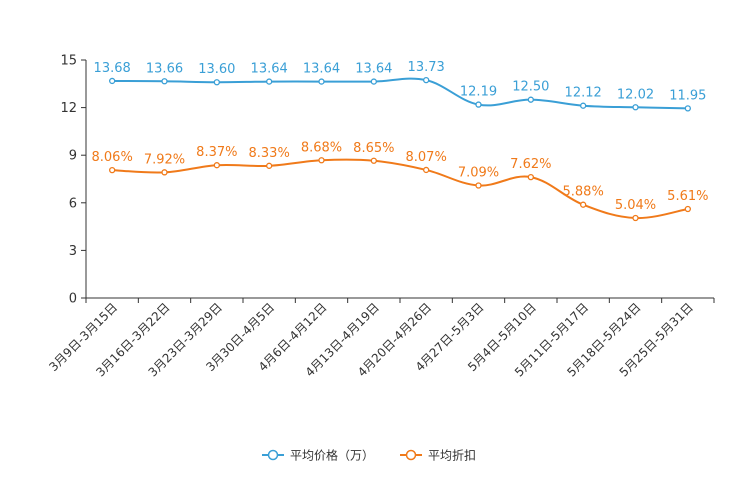 The height and width of the screenshot is (496, 744). I want to click on legend-item-1: 平均价格（万）, so click(318, 455).